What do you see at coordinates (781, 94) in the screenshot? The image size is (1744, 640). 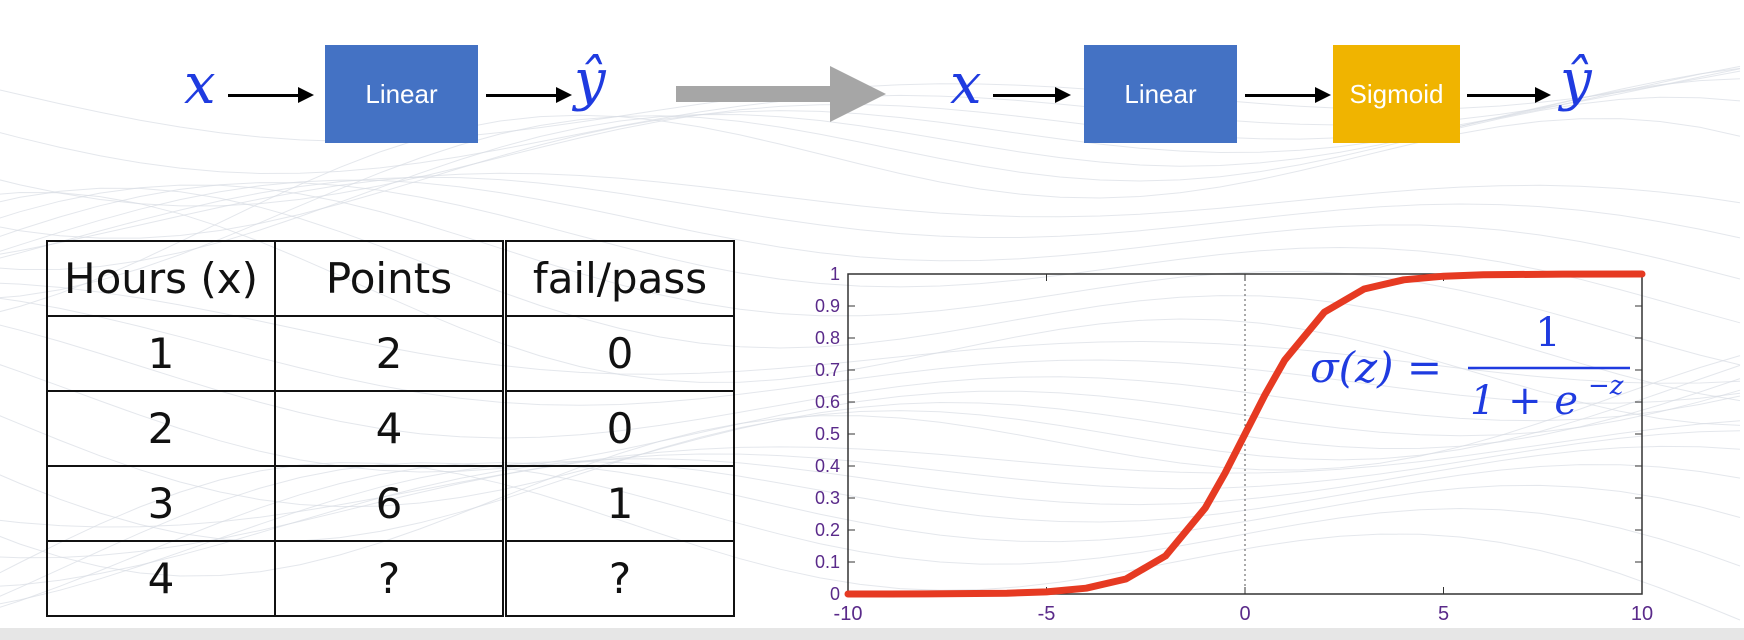 I see `transition-arrow` at bounding box center [781, 94].